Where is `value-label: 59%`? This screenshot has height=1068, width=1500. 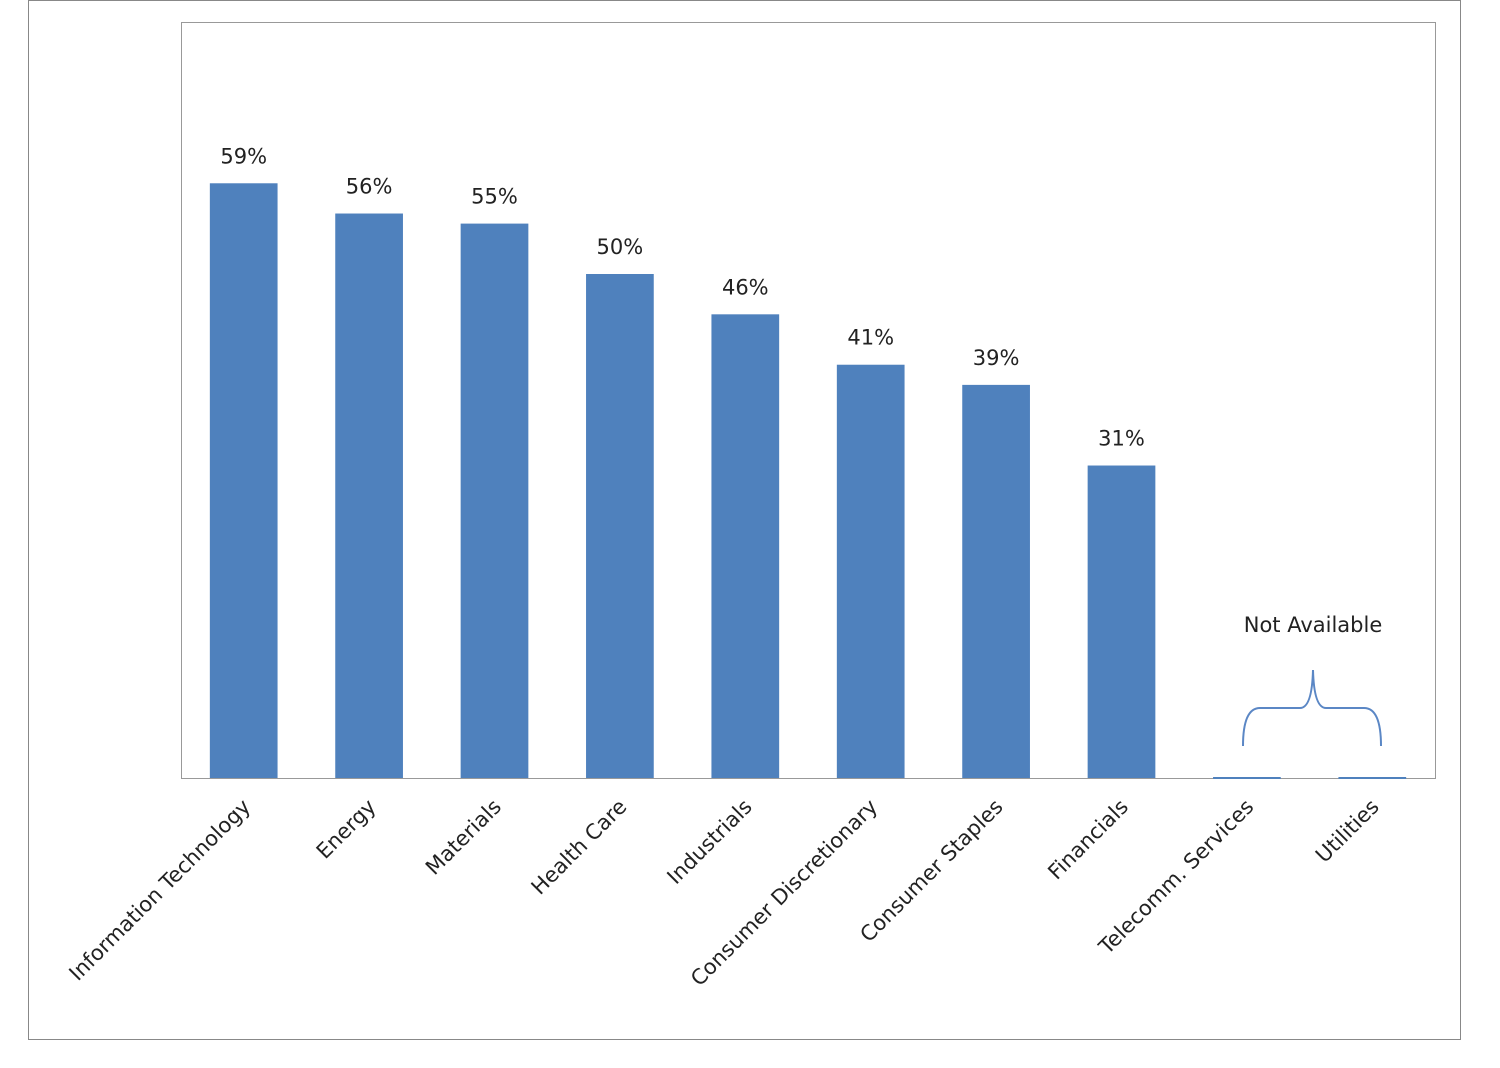
value-label: 59% is located at coordinates (243, 156).